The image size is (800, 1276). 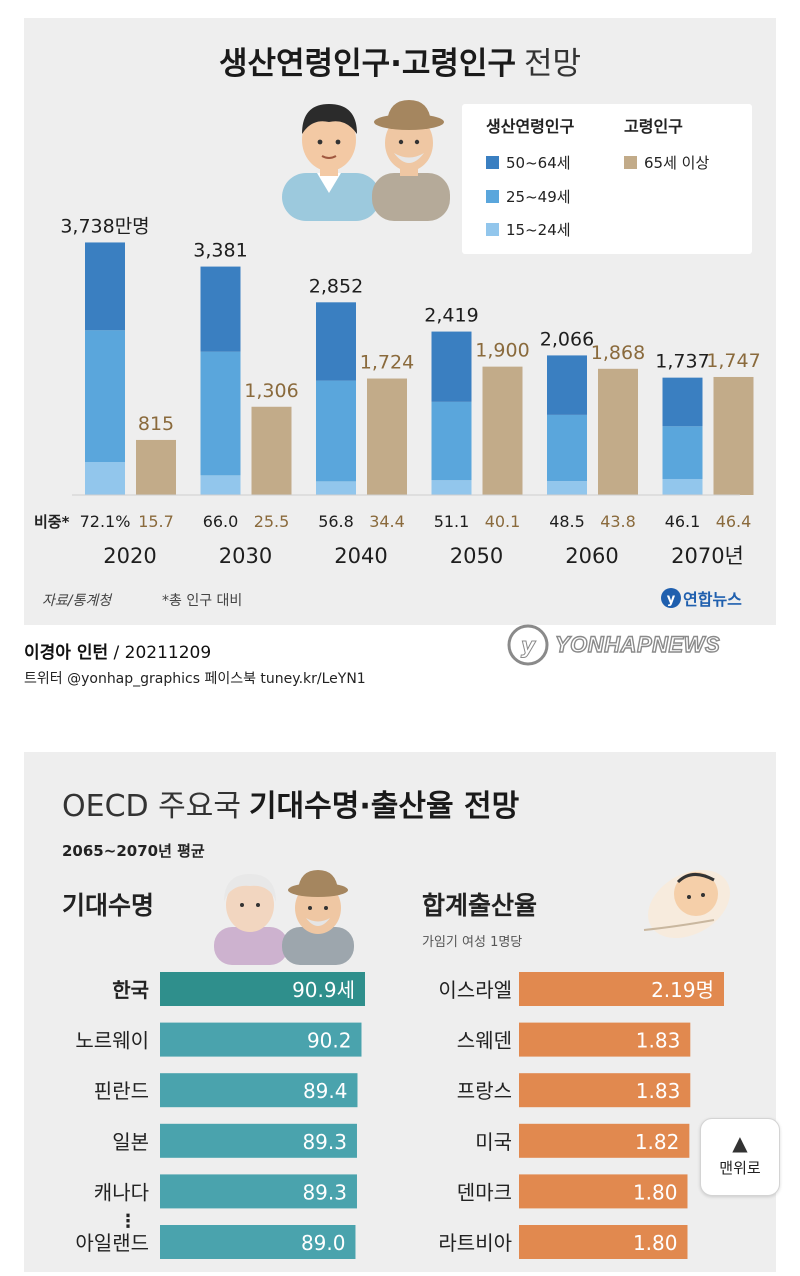 I want to click on credit-date: / 20211209, so click(x=162, y=653).